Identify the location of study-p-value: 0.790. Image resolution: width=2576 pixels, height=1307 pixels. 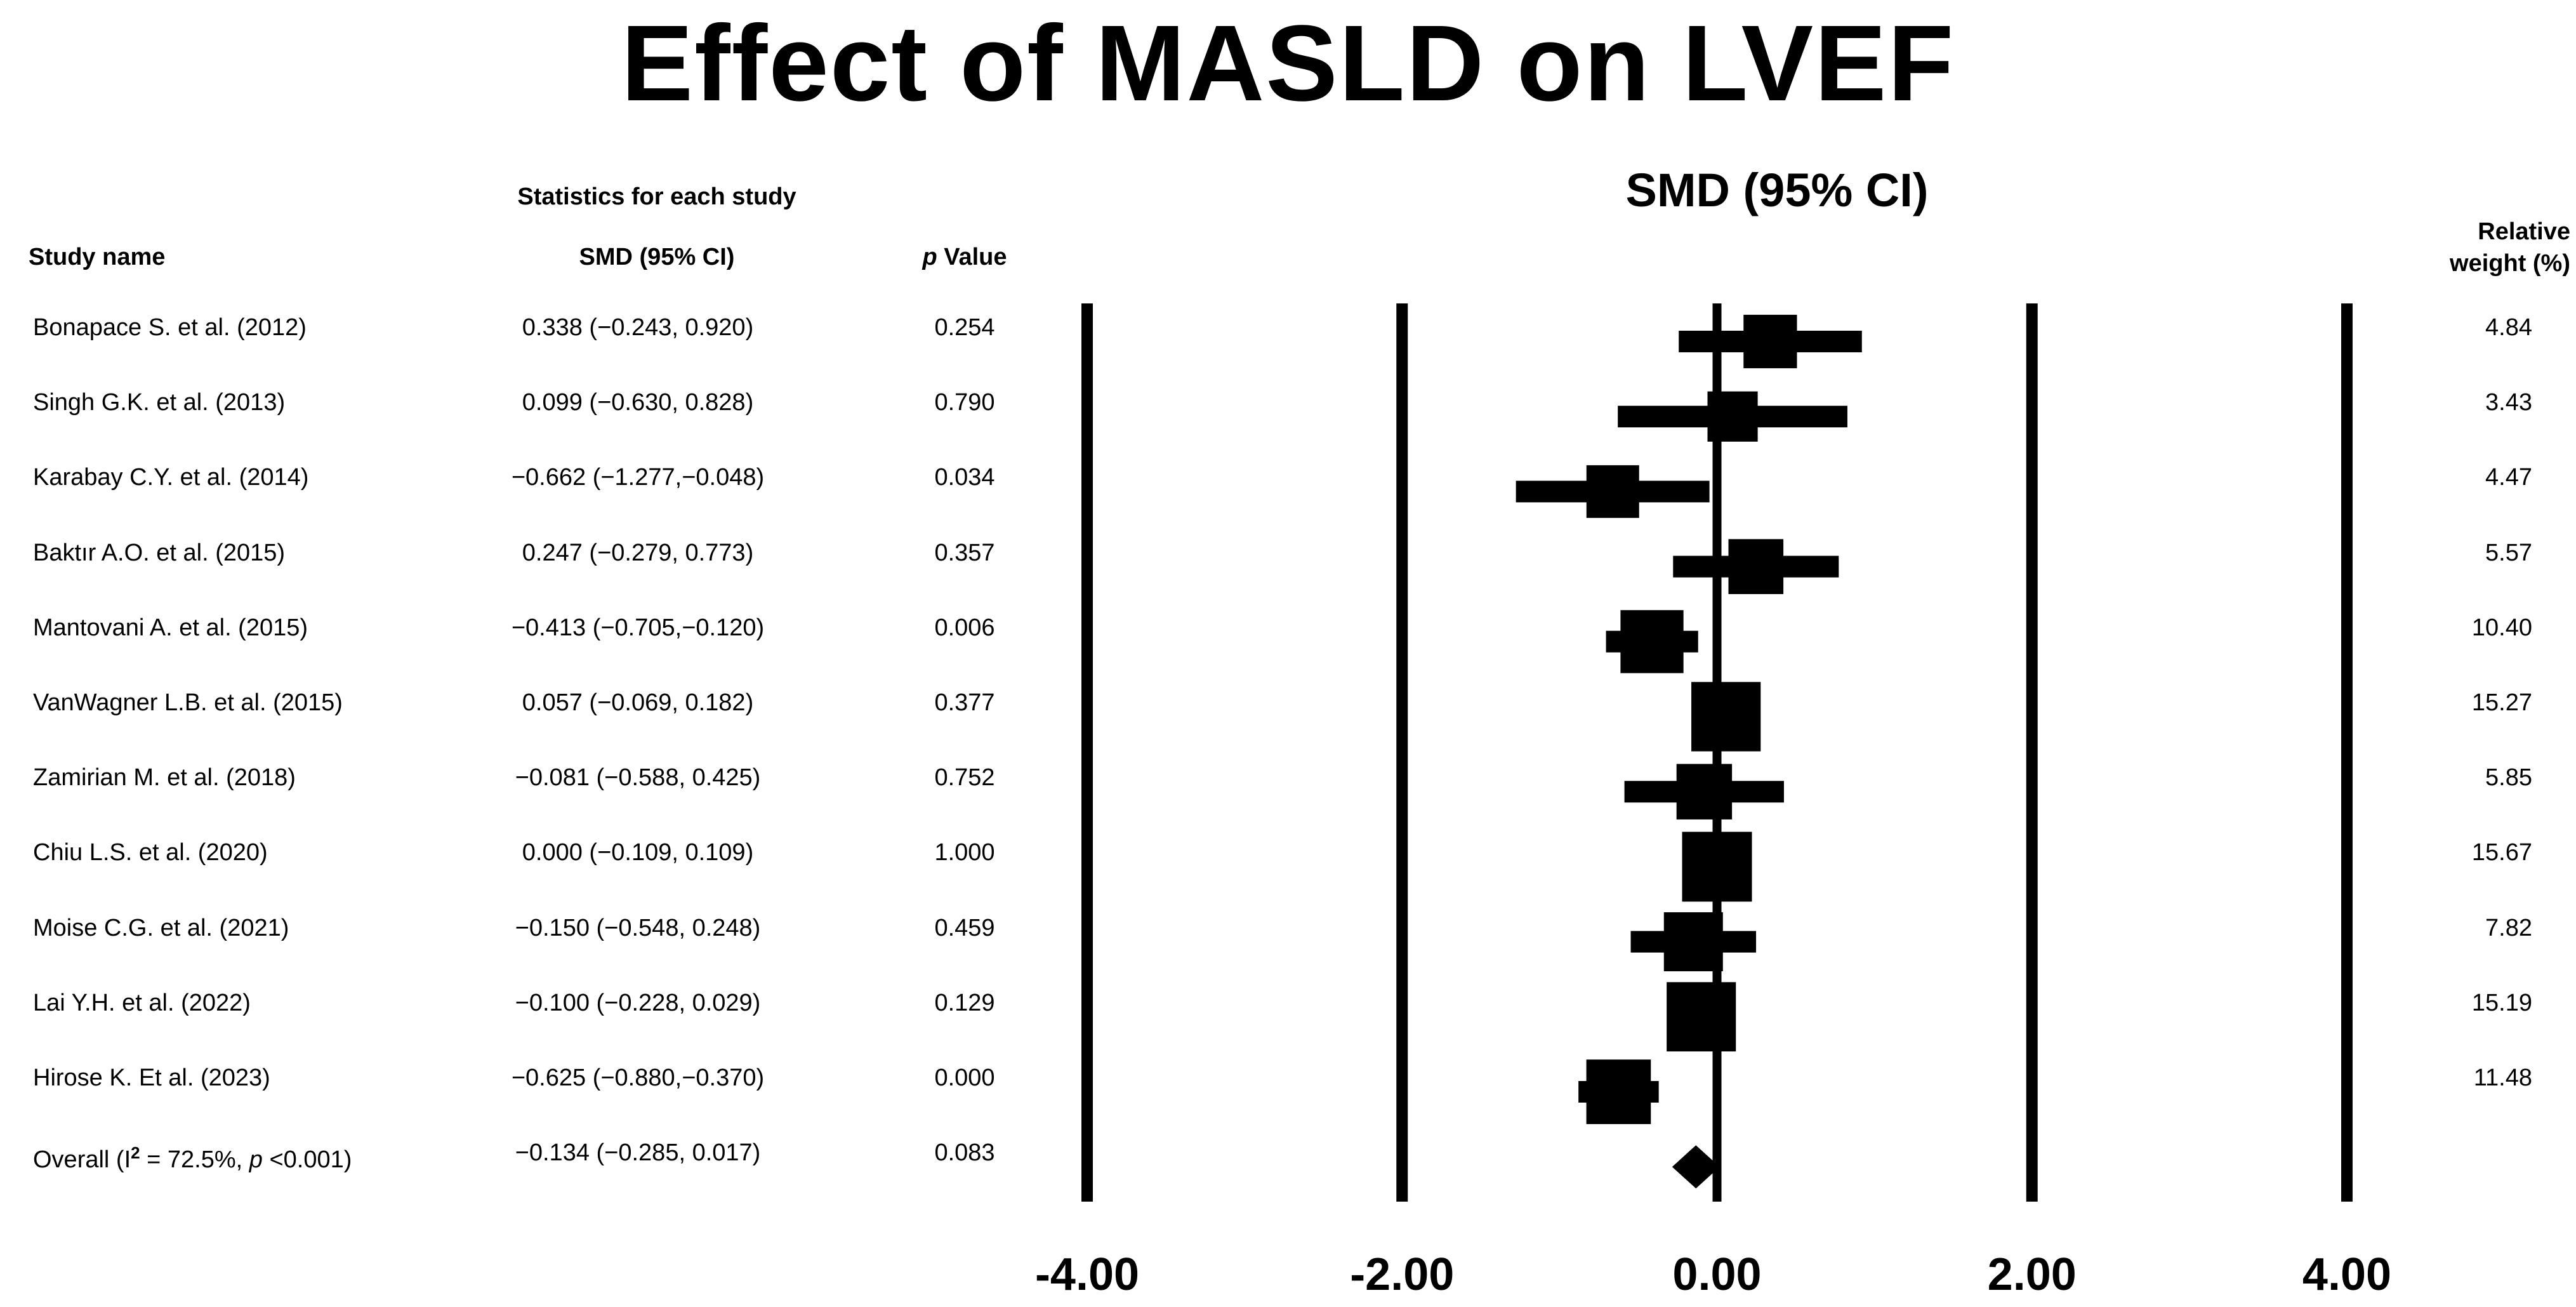
(965, 403).